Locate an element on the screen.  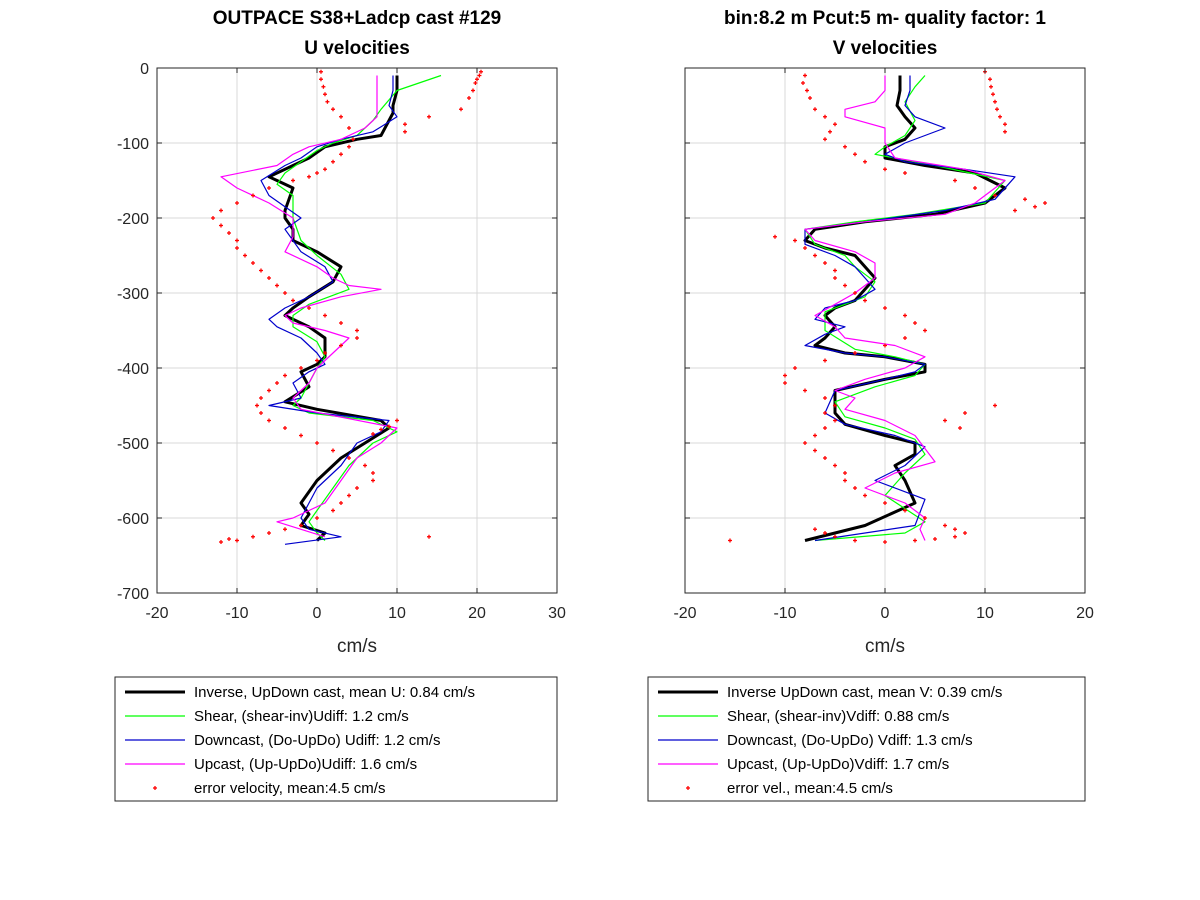
v-legend-box is located at coordinates (866, 739).